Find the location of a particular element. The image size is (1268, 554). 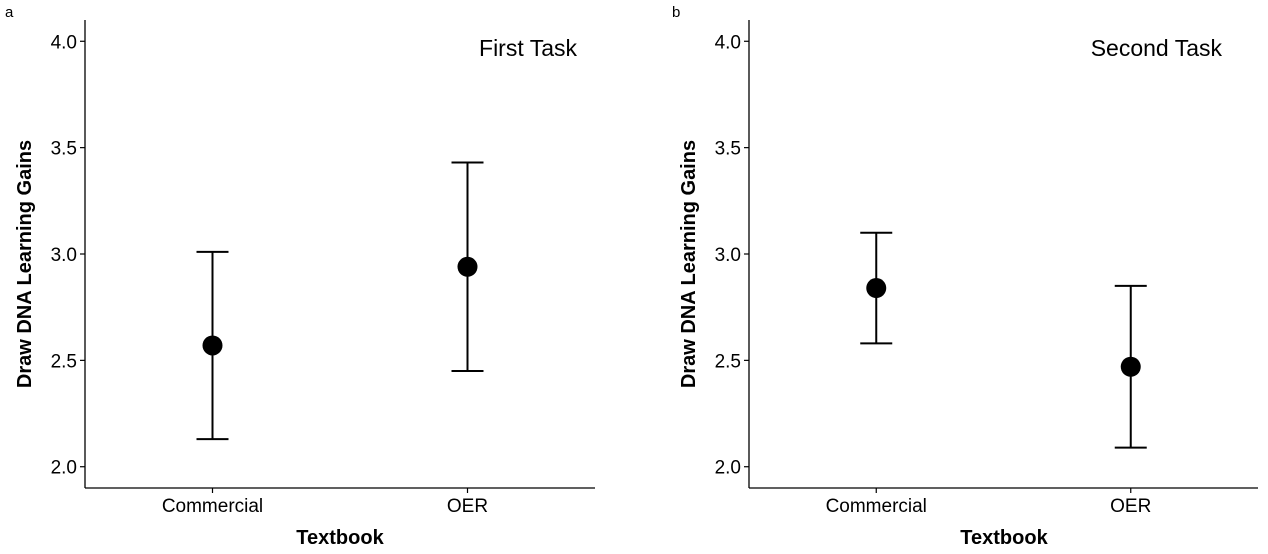

panel-letter: b is located at coordinates (676, 12).